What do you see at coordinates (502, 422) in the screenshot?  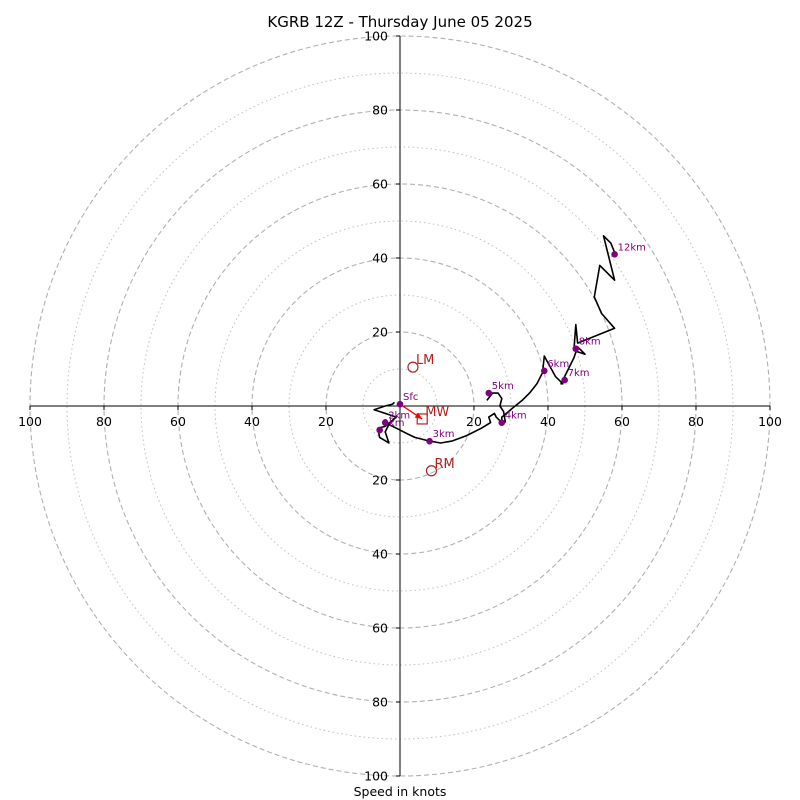 I see `height-point-4km` at bounding box center [502, 422].